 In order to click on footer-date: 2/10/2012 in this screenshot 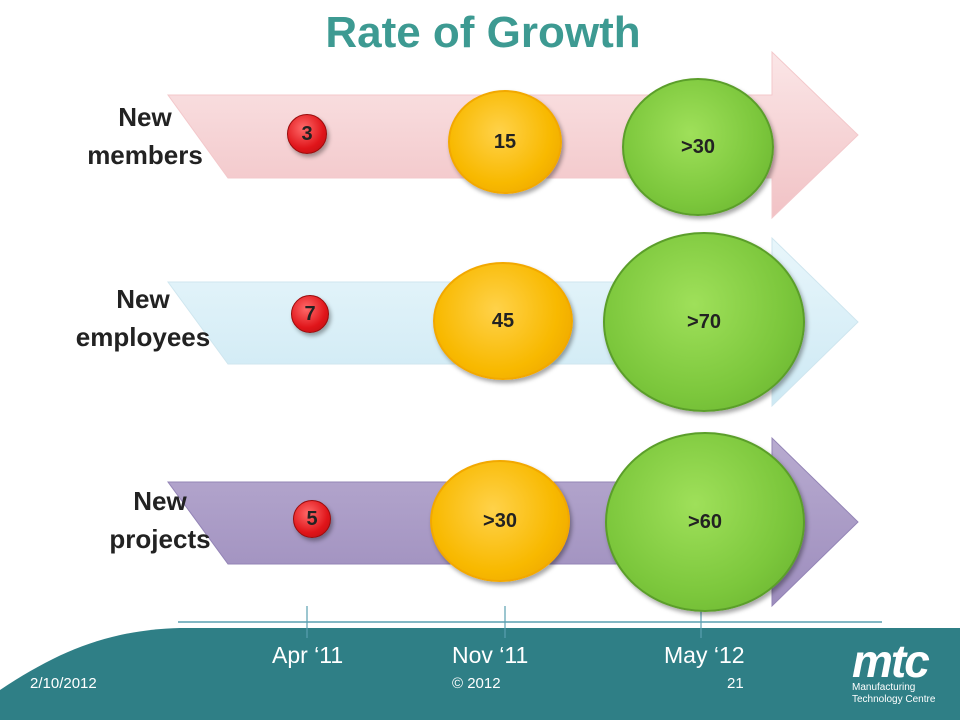, I will do `click(63, 683)`.